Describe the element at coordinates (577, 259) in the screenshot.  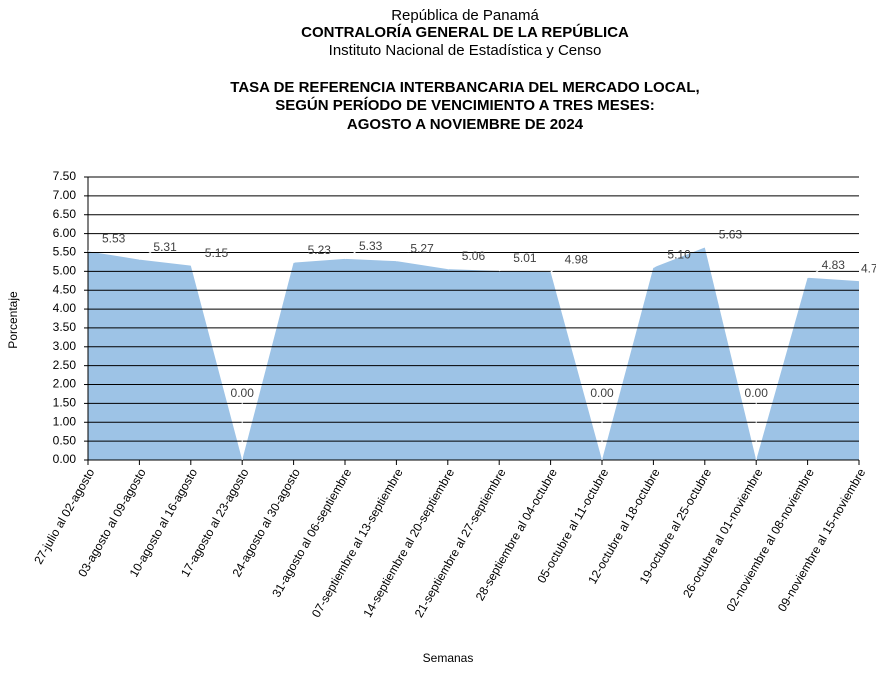
I see `data-label: 4.98` at that location.